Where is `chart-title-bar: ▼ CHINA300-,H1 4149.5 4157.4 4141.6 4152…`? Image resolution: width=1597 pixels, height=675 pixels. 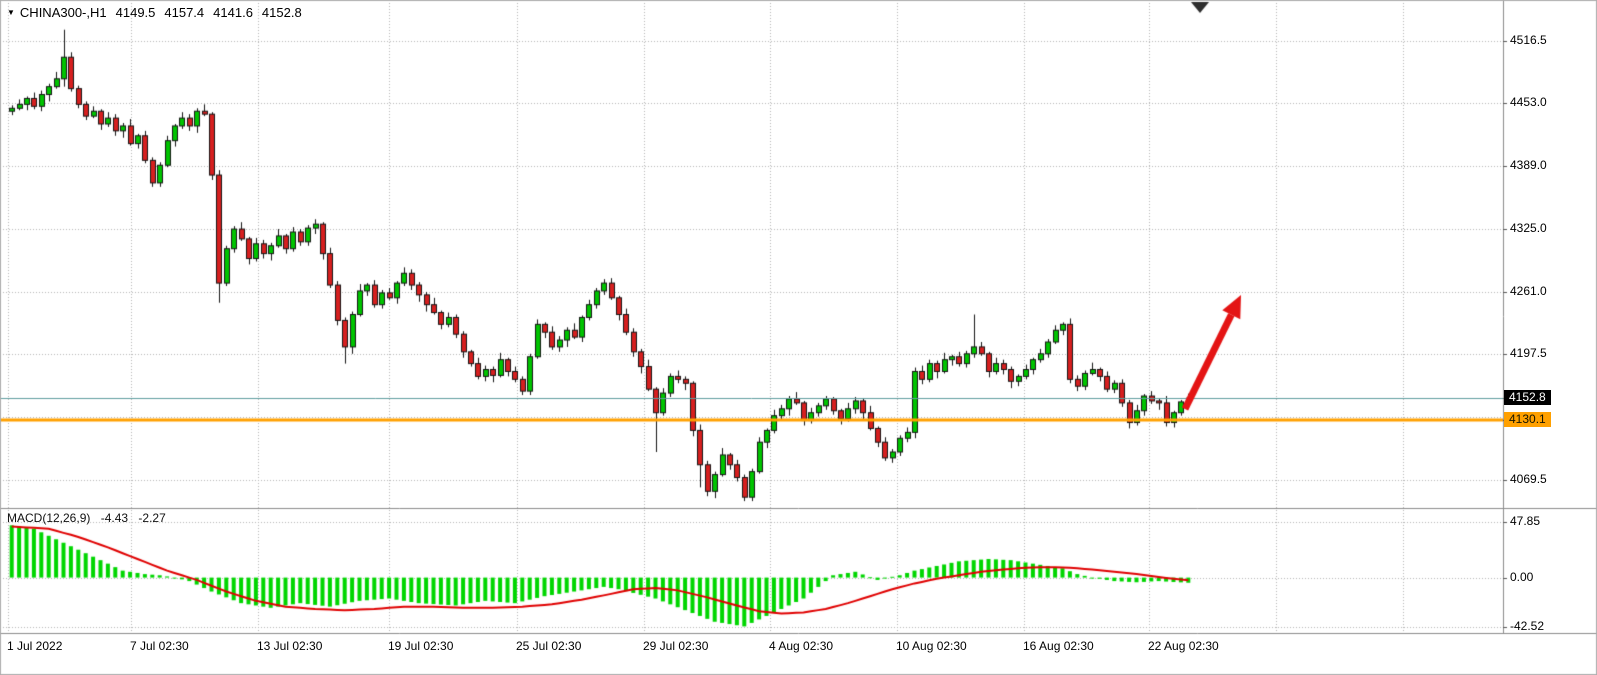
chart-title-bar: ▼ CHINA300-,H1 4149.5 4157.4 4141.6 4152… is located at coordinates (154, 12).